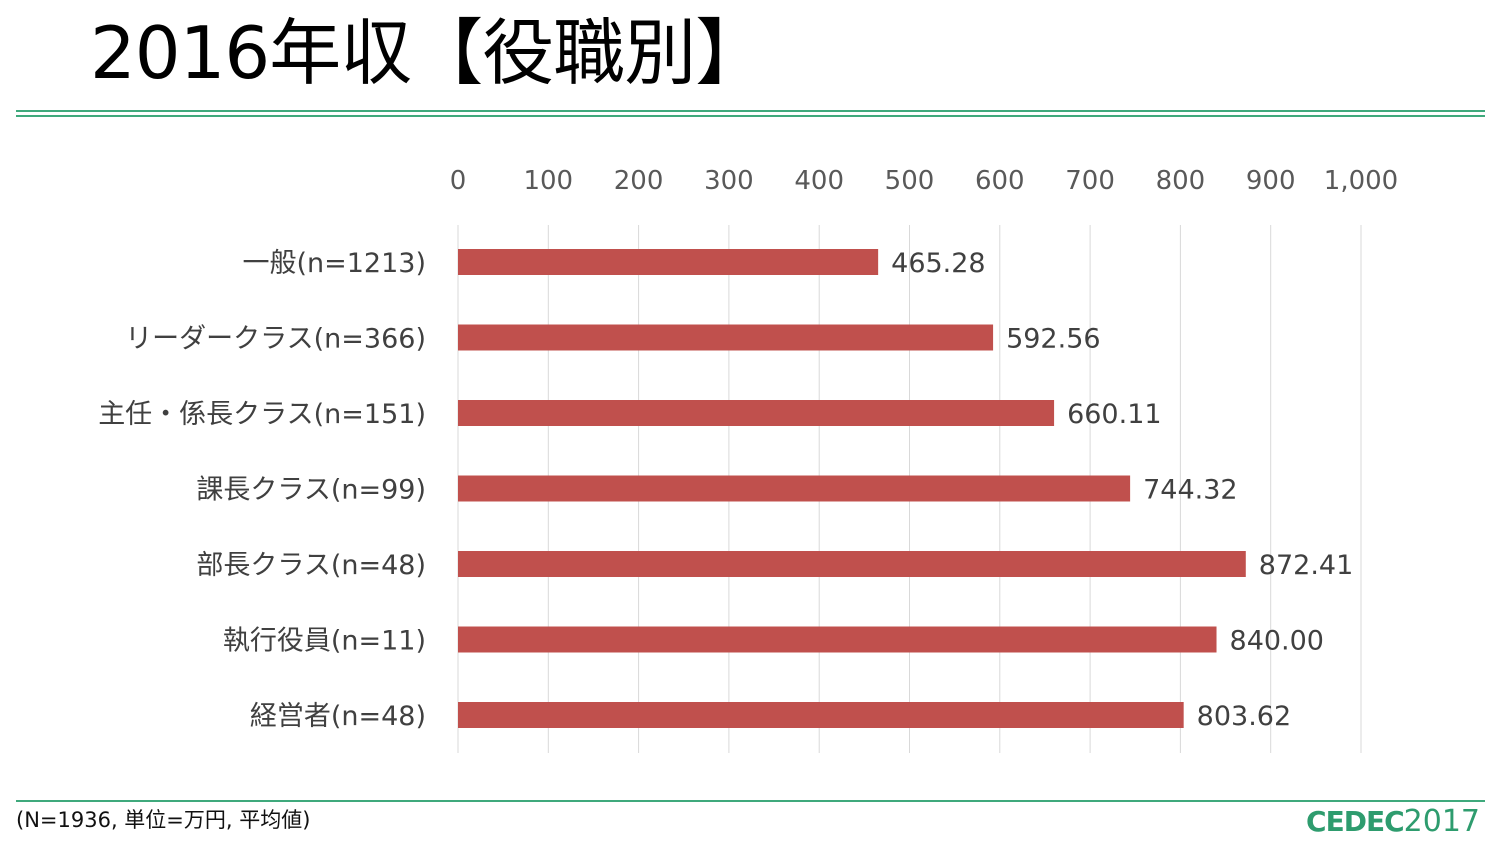 The image size is (1500, 844). I want to click on title-rule-top, so click(750, 111).